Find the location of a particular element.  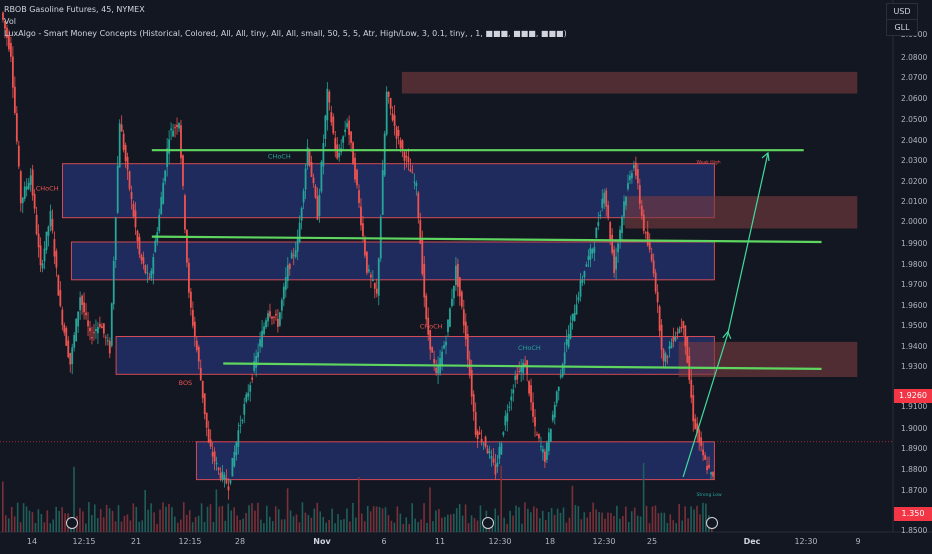

y-tick-label: 1.9800 is located at coordinates (914, 264).